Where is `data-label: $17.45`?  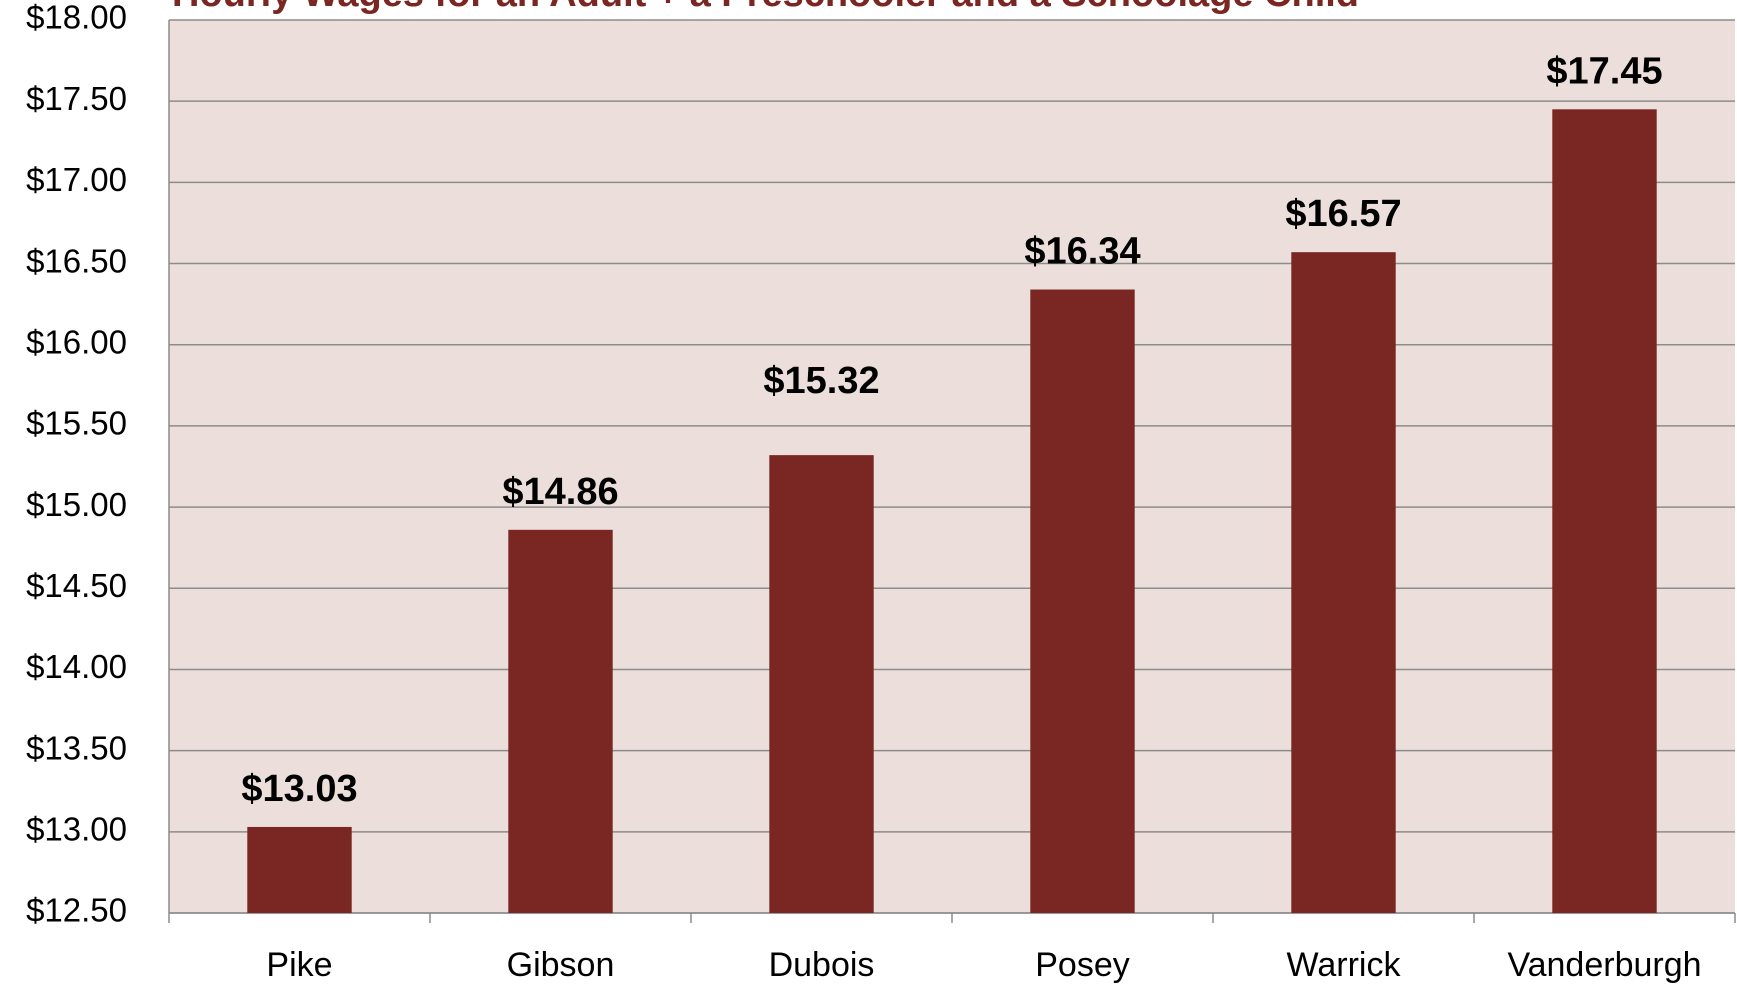
data-label: $17.45 is located at coordinates (1604, 71).